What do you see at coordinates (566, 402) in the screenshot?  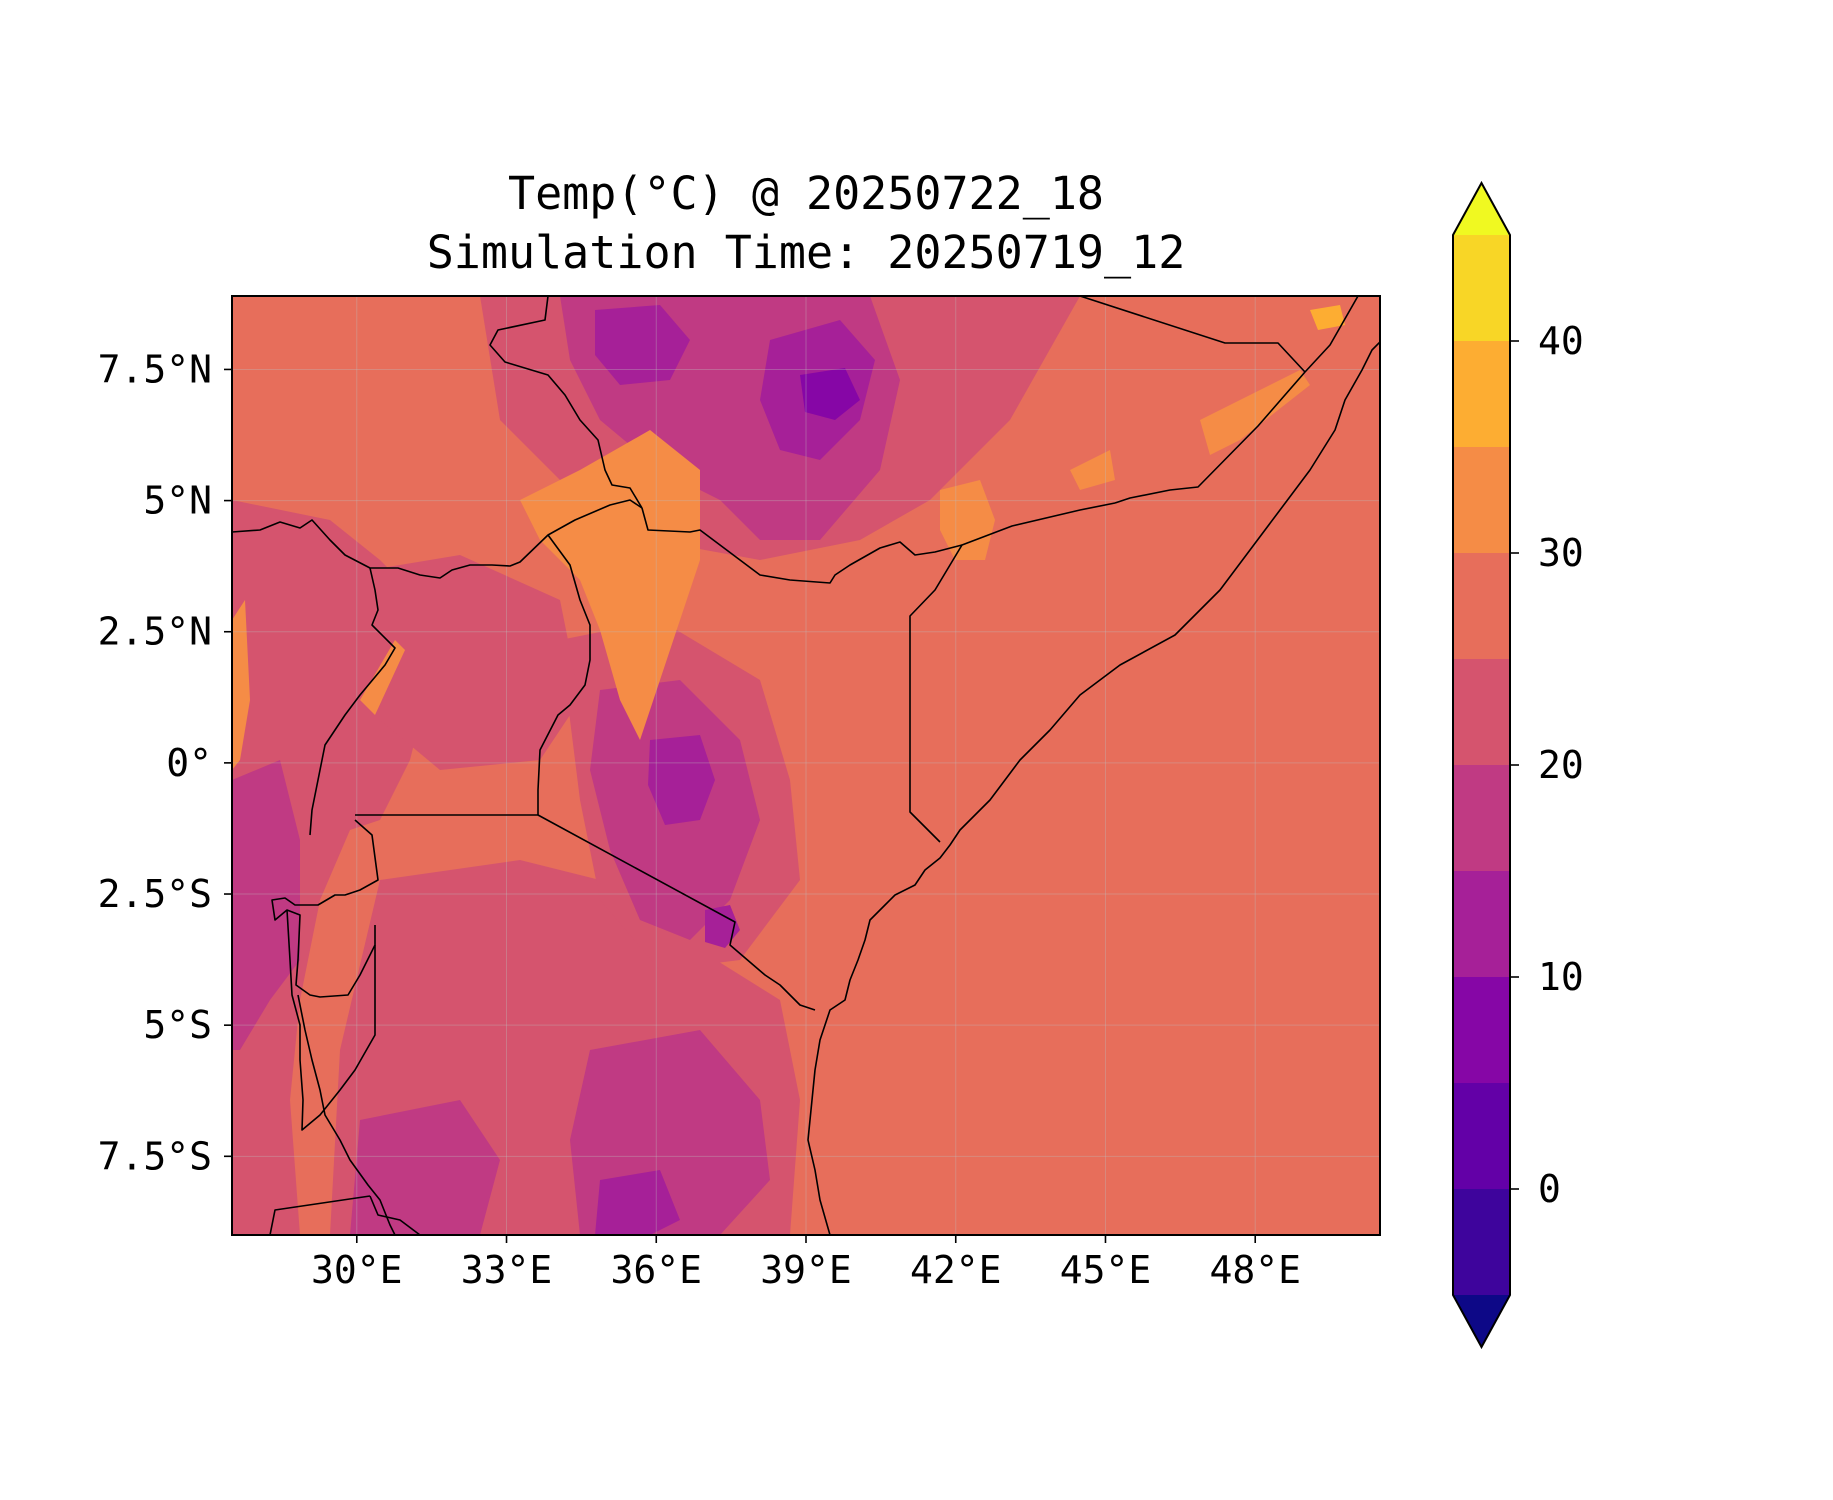 I see `border-south-sudan-ethiopia` at bounding box center [566, 402].